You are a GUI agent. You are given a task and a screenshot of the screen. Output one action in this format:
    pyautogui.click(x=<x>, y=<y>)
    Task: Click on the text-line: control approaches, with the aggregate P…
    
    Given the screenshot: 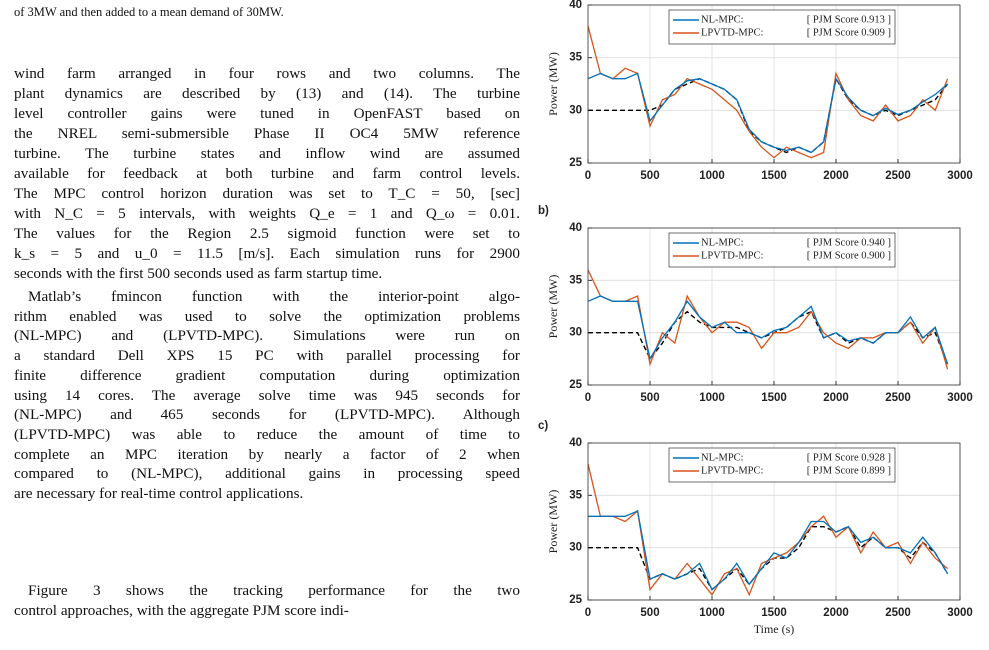 What is the action you would take?
    pyautogui.click(x=181, y=610)
    